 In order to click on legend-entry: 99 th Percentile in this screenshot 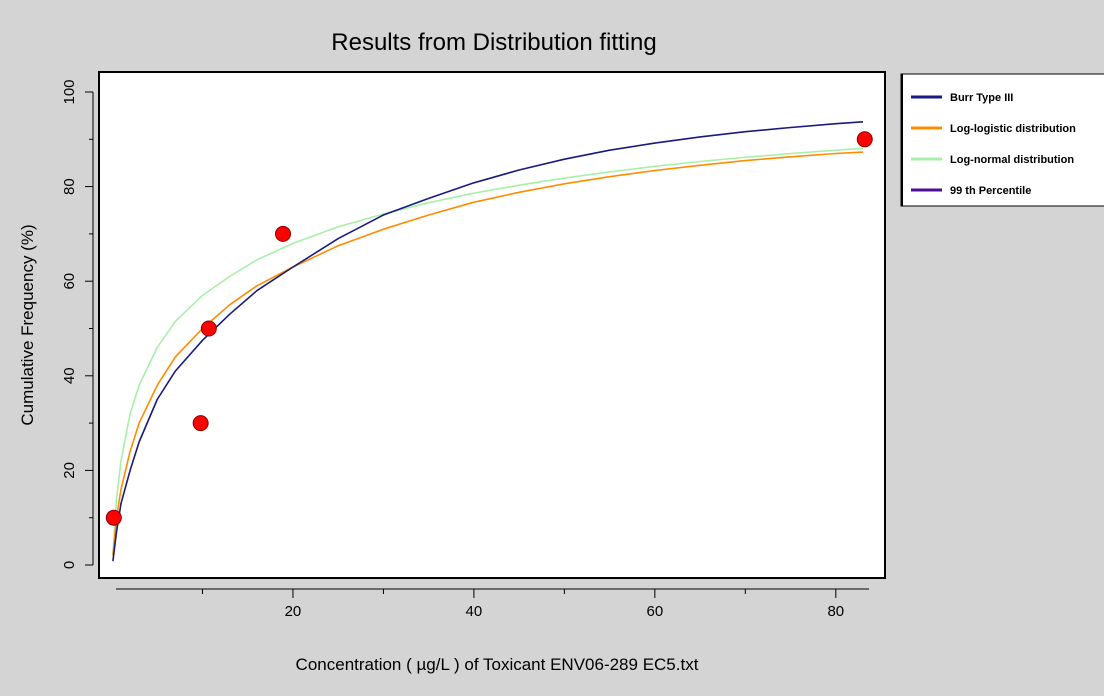, I will do `click(990, 191)`.